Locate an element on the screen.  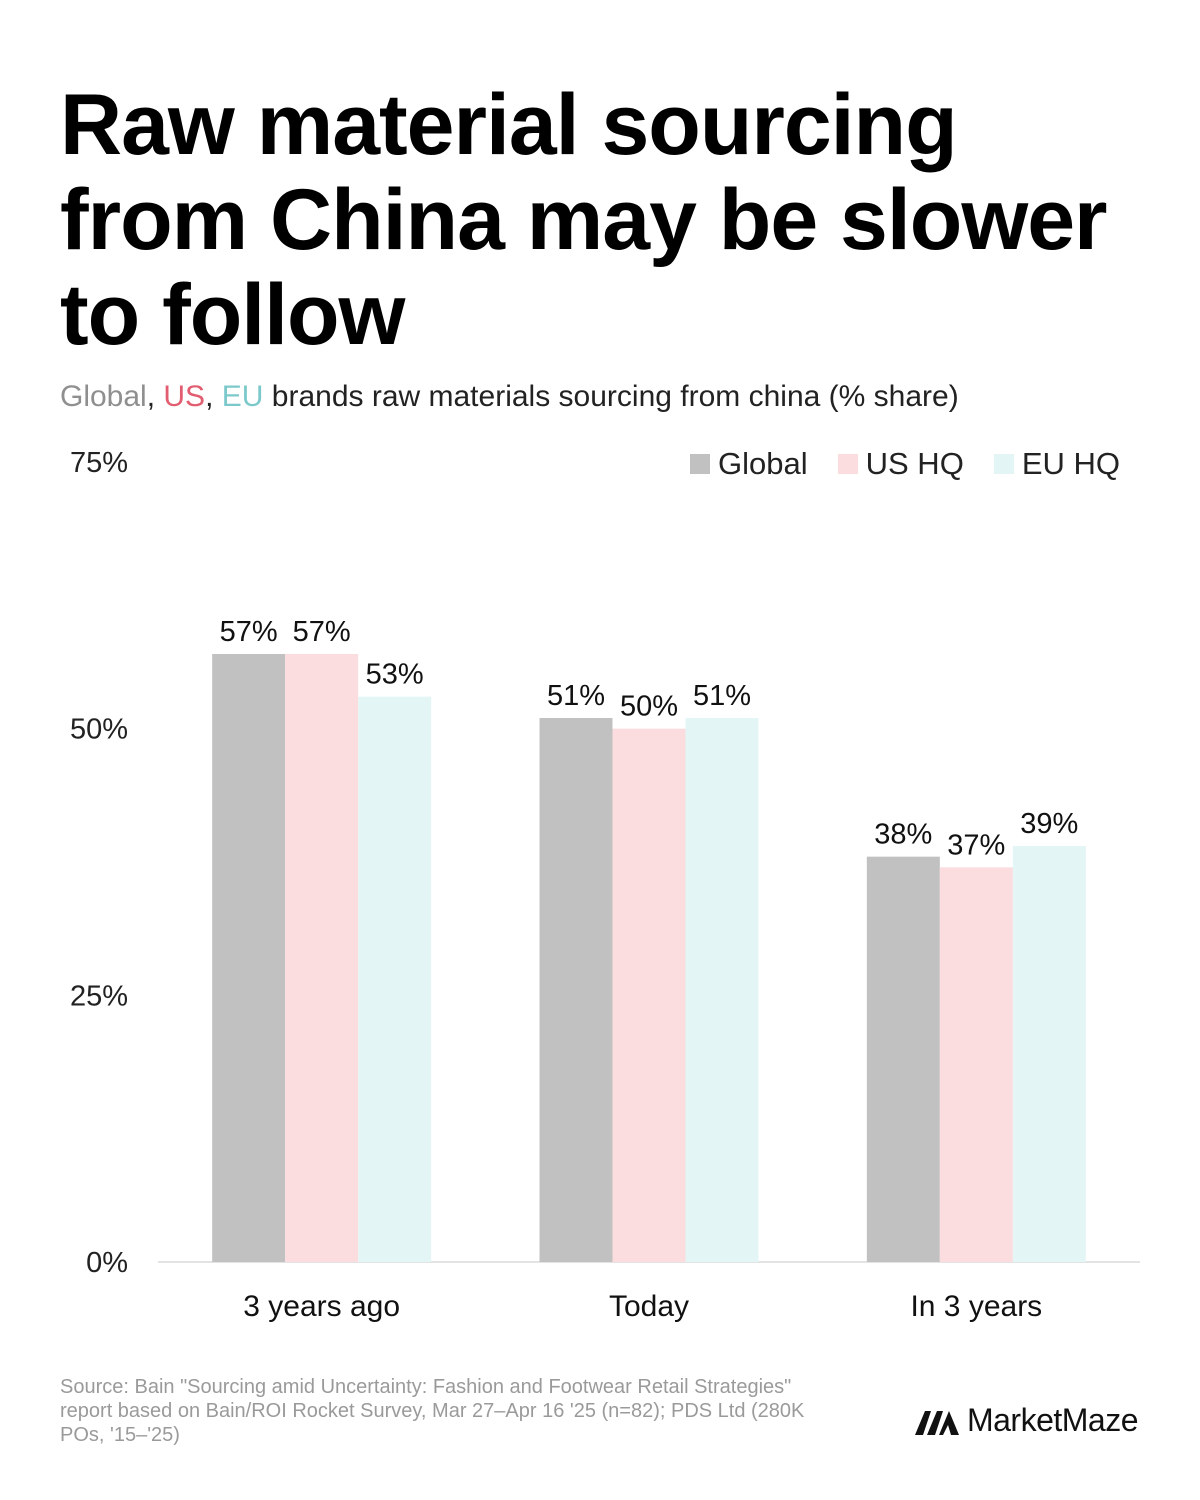
y-tick-label: 75% is located at coordinates (99, 463).